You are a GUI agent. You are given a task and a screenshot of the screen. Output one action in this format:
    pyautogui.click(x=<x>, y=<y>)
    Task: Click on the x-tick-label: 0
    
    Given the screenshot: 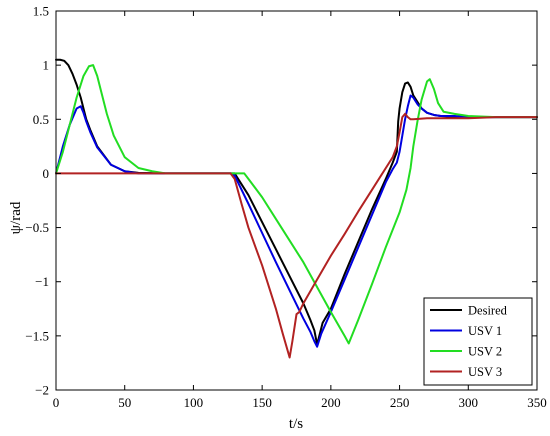 What is the action you would take?
    pyautogui.click(x=56, y=402)
    